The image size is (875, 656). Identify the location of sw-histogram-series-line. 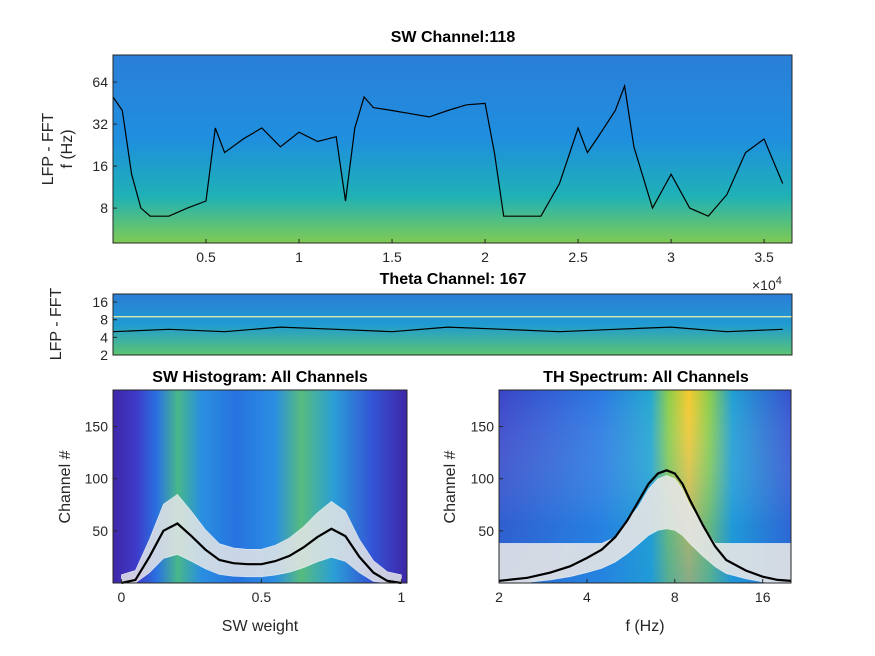
(261, 553).